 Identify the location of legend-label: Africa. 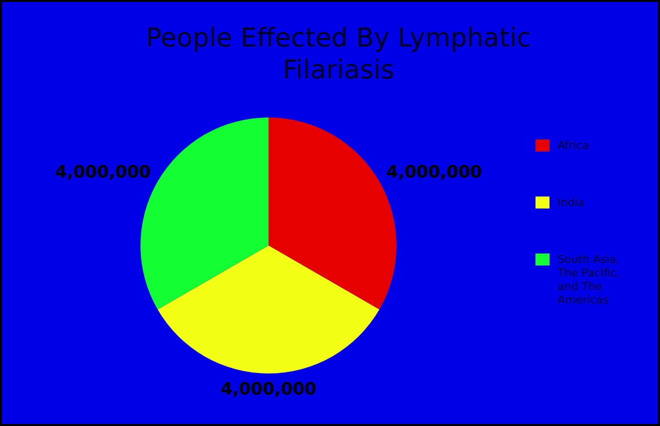
(573, 145).